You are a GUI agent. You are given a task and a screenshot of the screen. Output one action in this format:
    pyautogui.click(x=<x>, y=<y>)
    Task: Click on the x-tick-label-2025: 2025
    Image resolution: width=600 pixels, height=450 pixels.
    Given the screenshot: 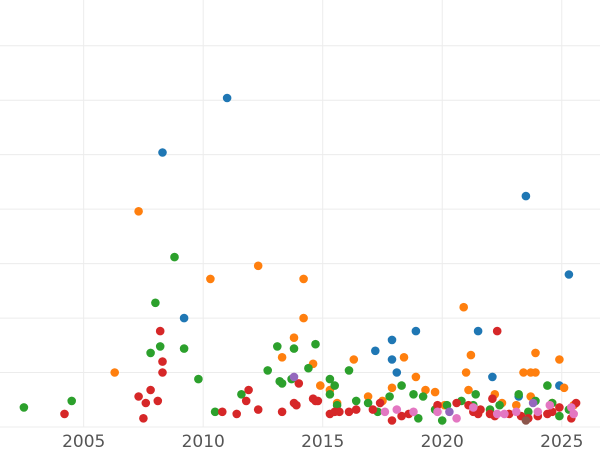 What is the action you would take?
    pyautogui.click(x=561, y=441)
    